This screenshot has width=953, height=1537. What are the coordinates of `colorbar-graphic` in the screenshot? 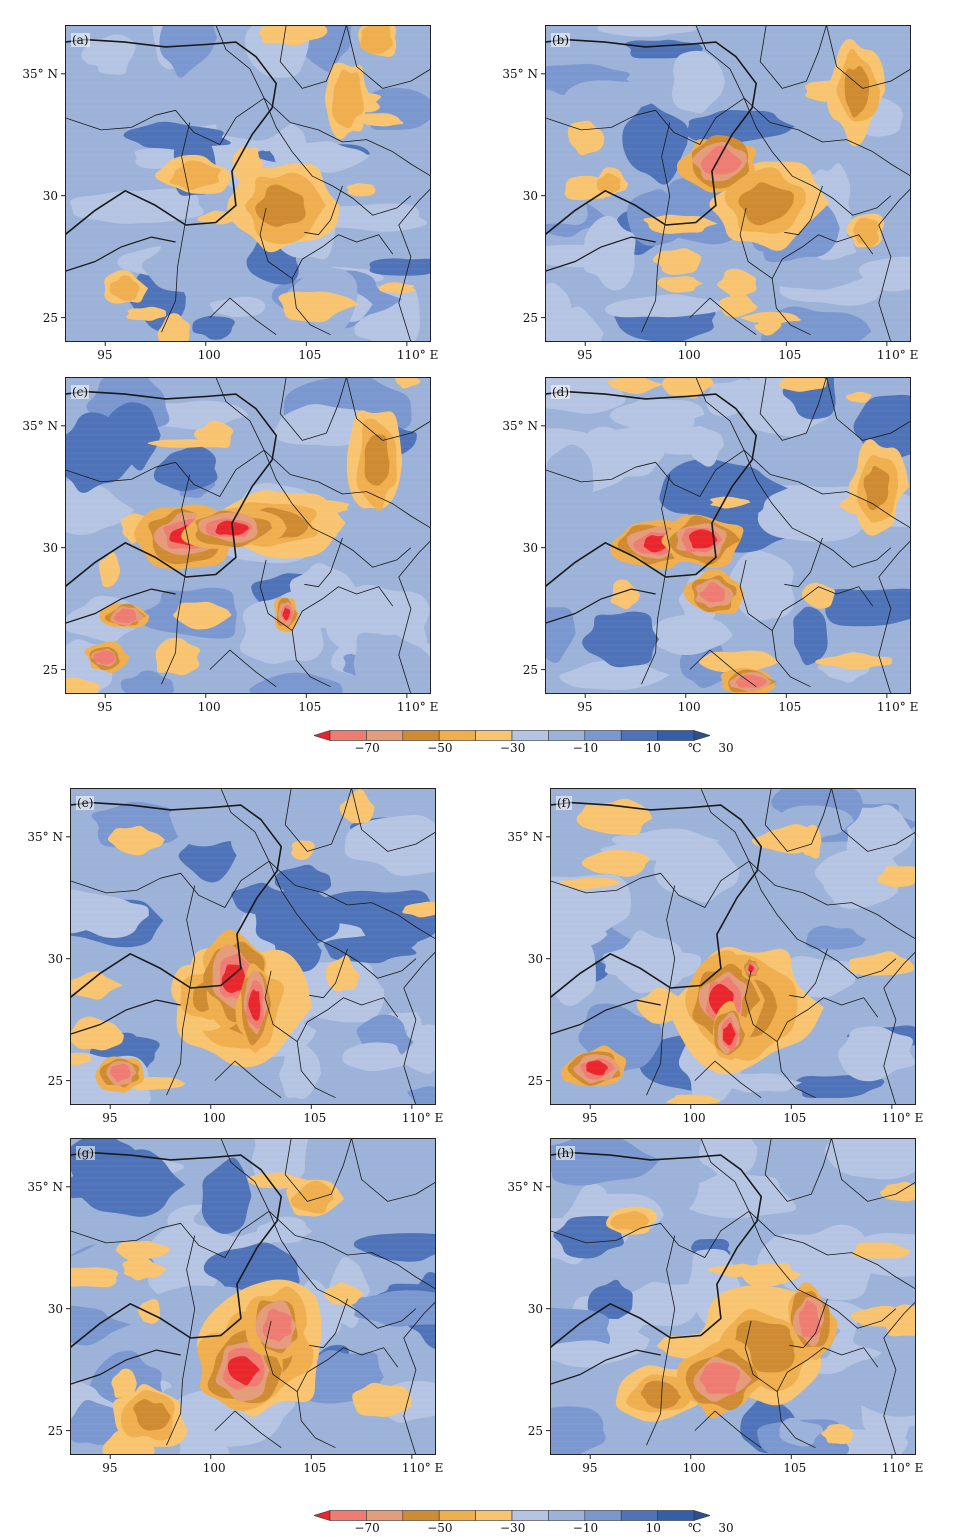 It's located at (512, 1515).